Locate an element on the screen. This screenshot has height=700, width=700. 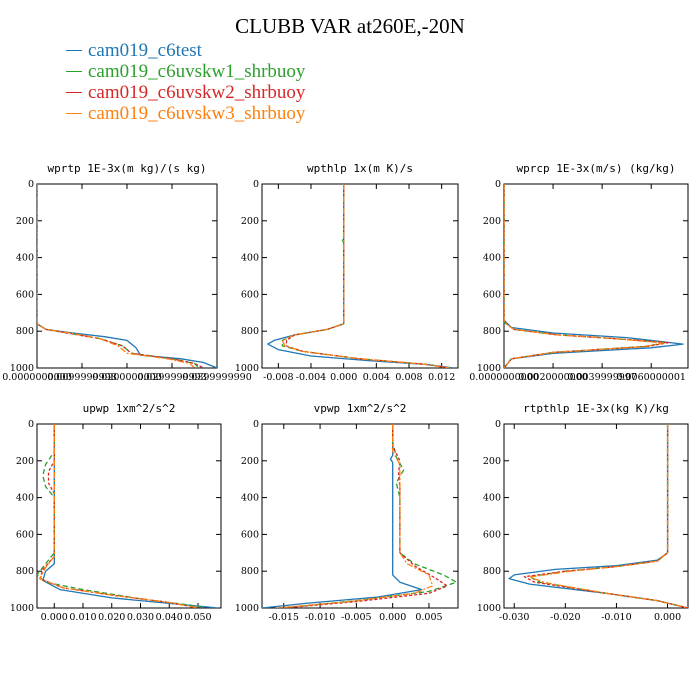
x-tick-label: 0.0060000001 is located at coordinates (651, 377).